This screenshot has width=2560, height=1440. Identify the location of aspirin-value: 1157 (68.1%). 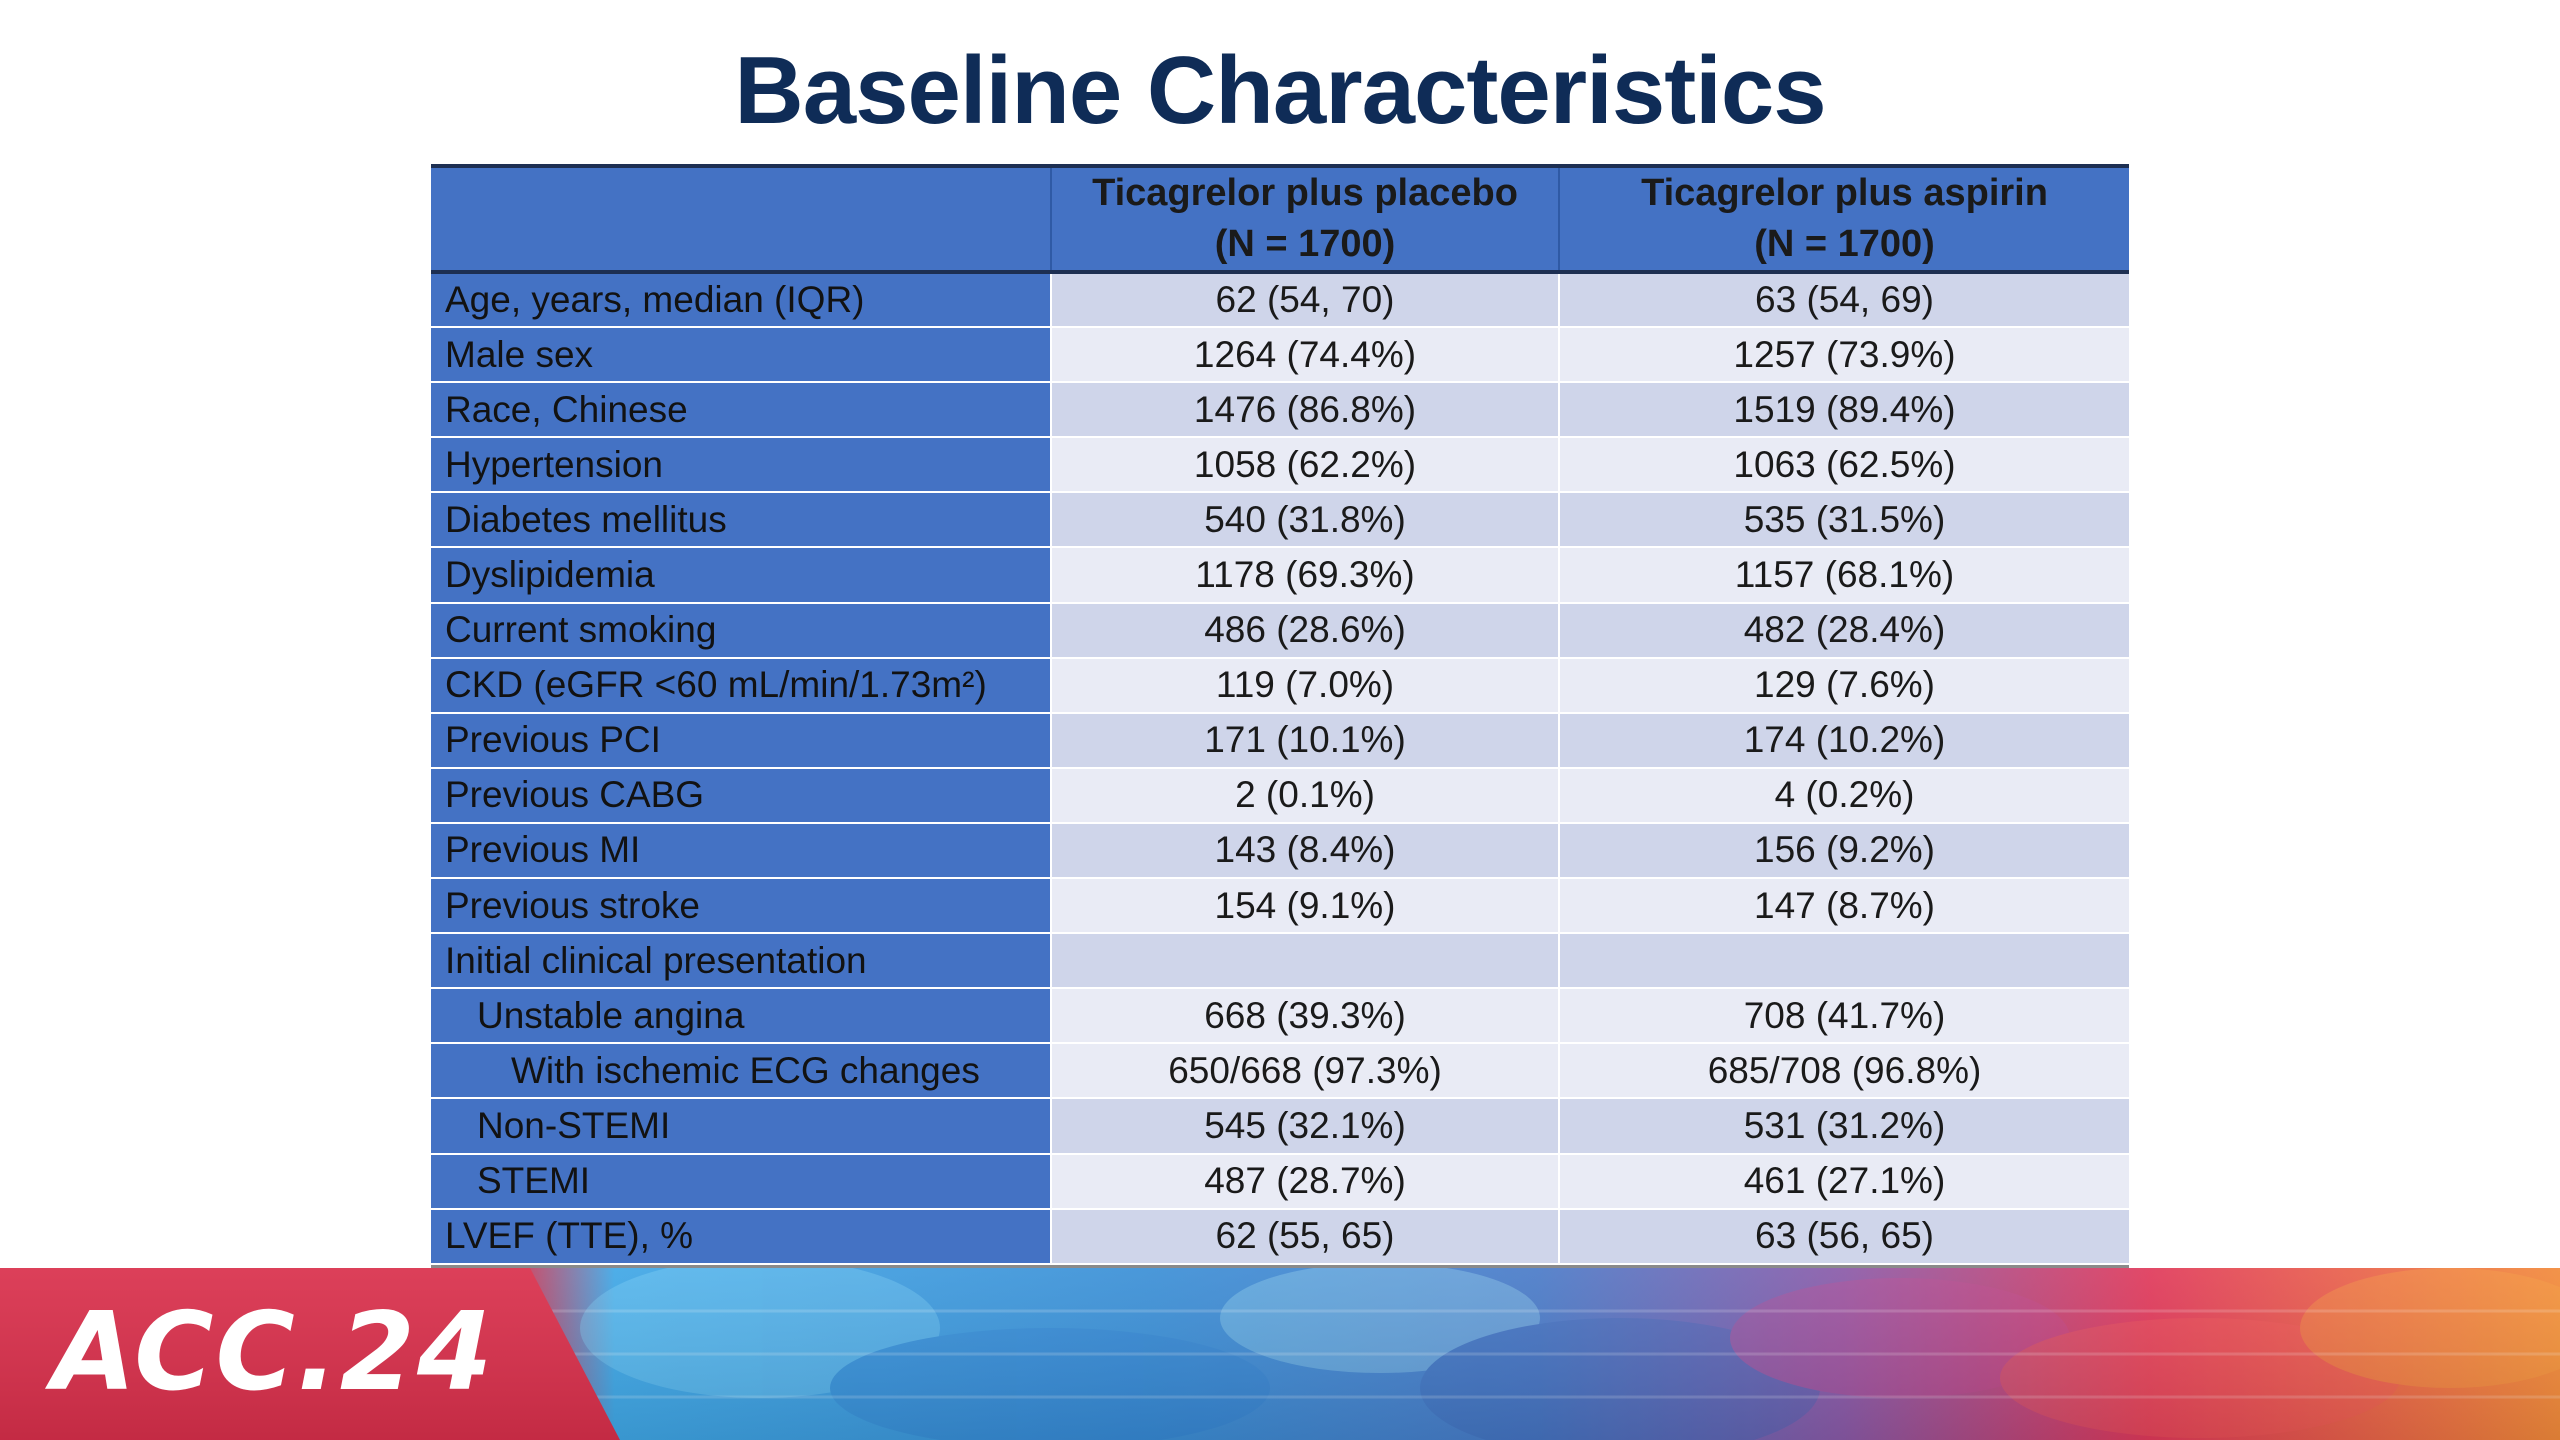
(1844, 575).